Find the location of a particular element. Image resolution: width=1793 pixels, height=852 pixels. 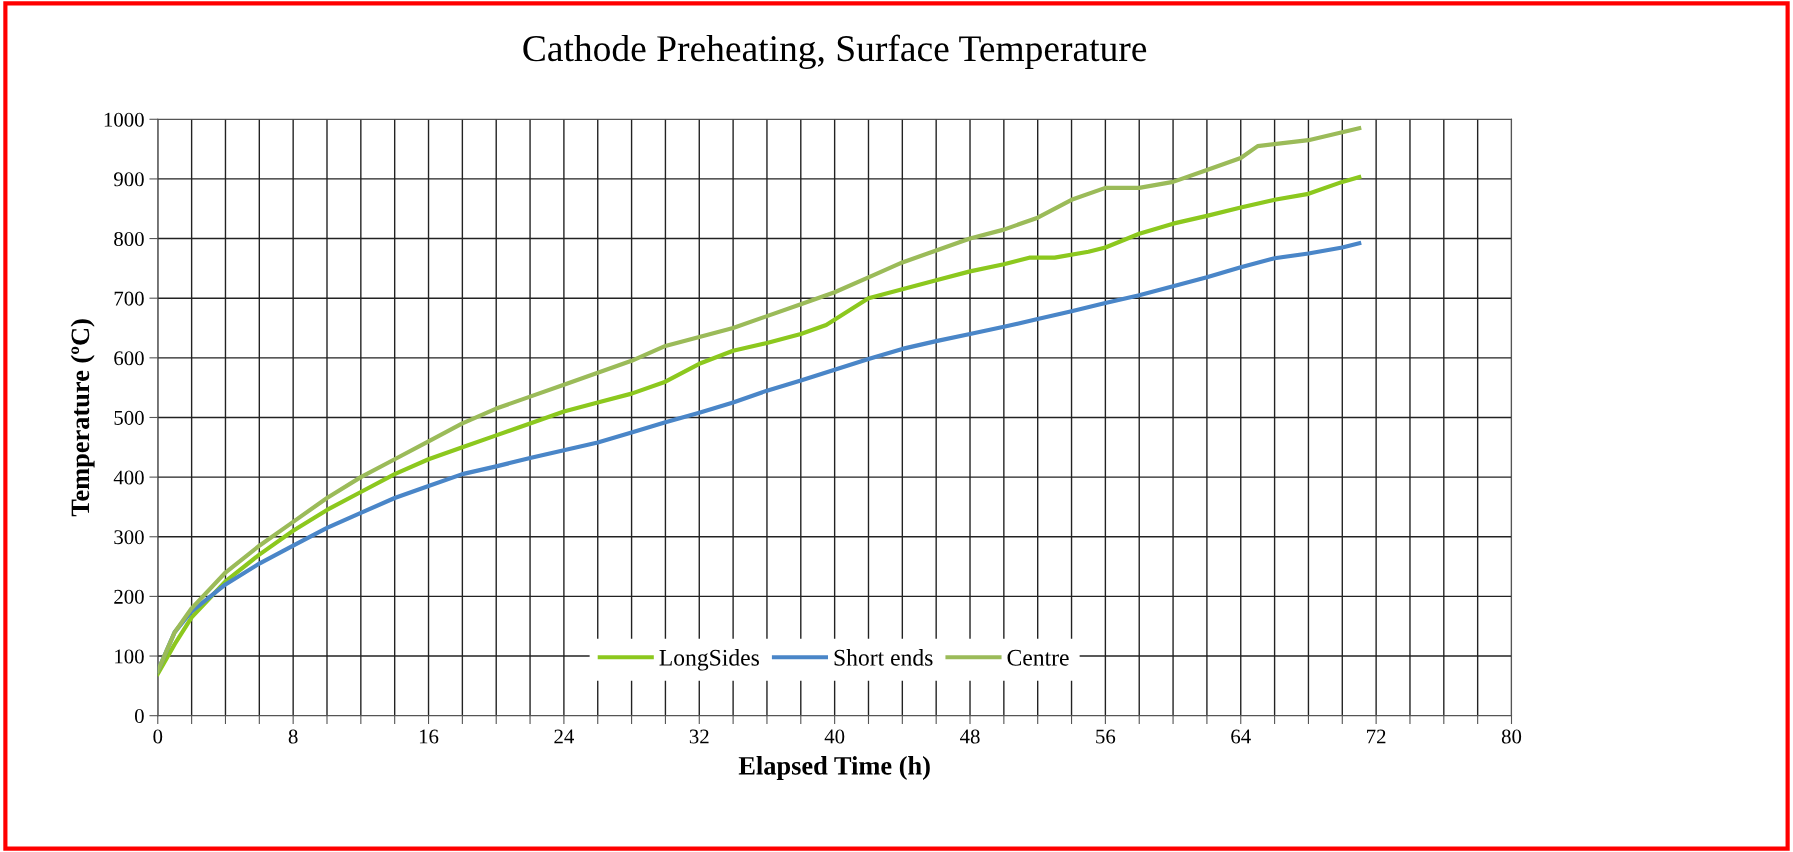

x-tick-label: 0 is located at coordinates (158, 736).